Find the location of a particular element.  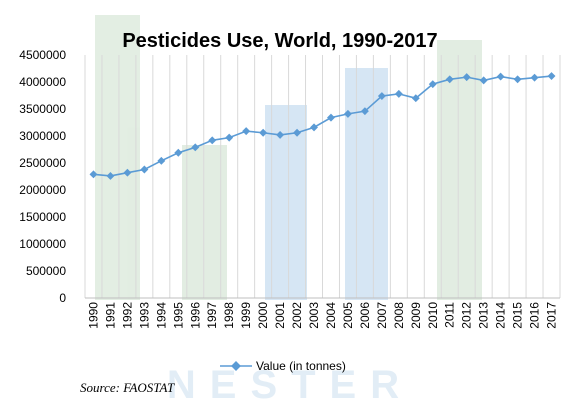

y-tick-label: 4000000 is located at coordinates (42, 82).